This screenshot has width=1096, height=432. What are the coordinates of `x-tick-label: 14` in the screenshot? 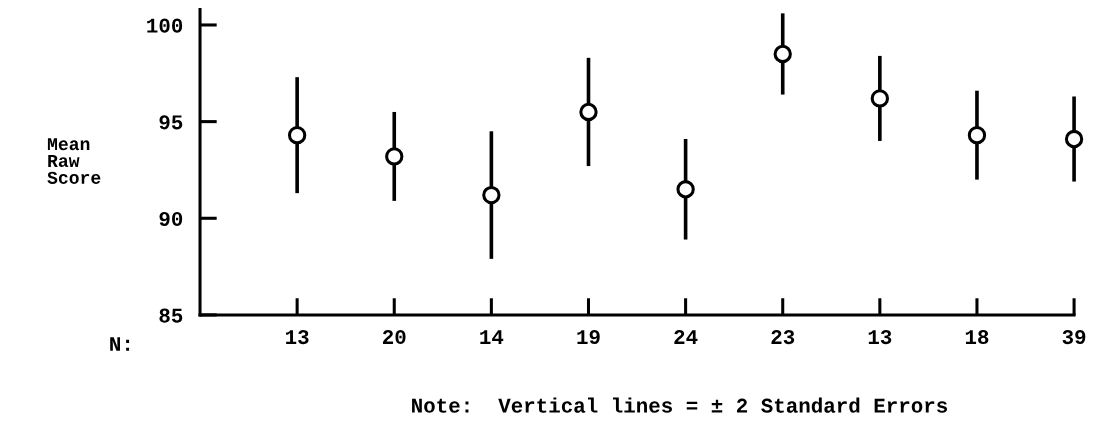 It's located at (492, 337).